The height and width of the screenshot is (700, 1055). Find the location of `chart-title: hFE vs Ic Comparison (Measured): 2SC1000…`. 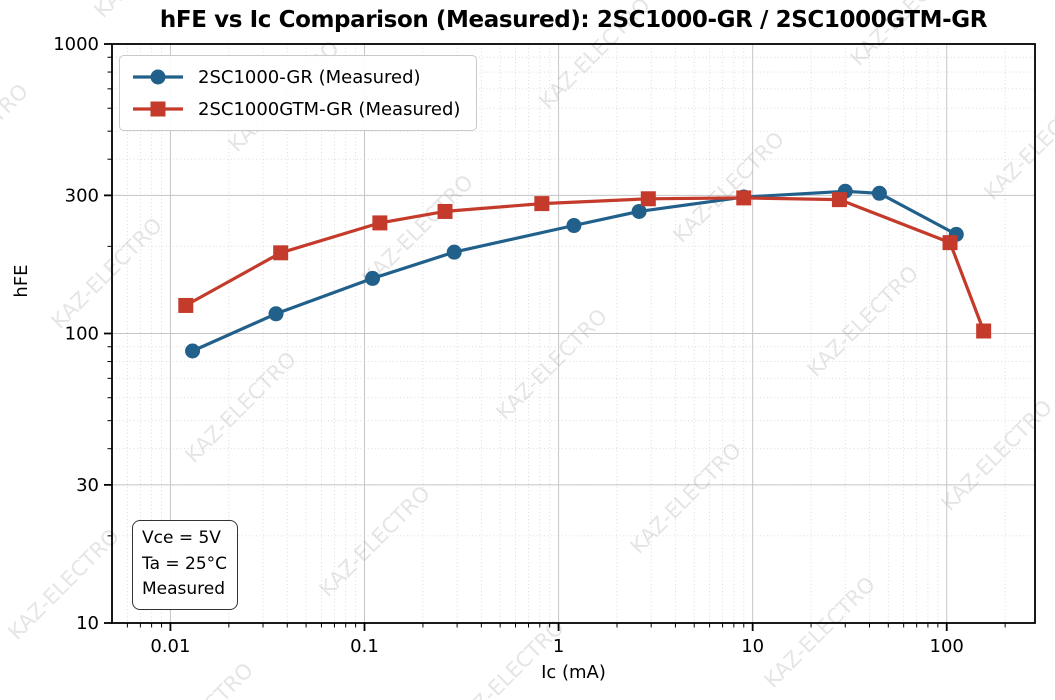

chart-title: hFE vs Ic Comparison (Measured): 2SC1000… is located at coordinates (573, 20).